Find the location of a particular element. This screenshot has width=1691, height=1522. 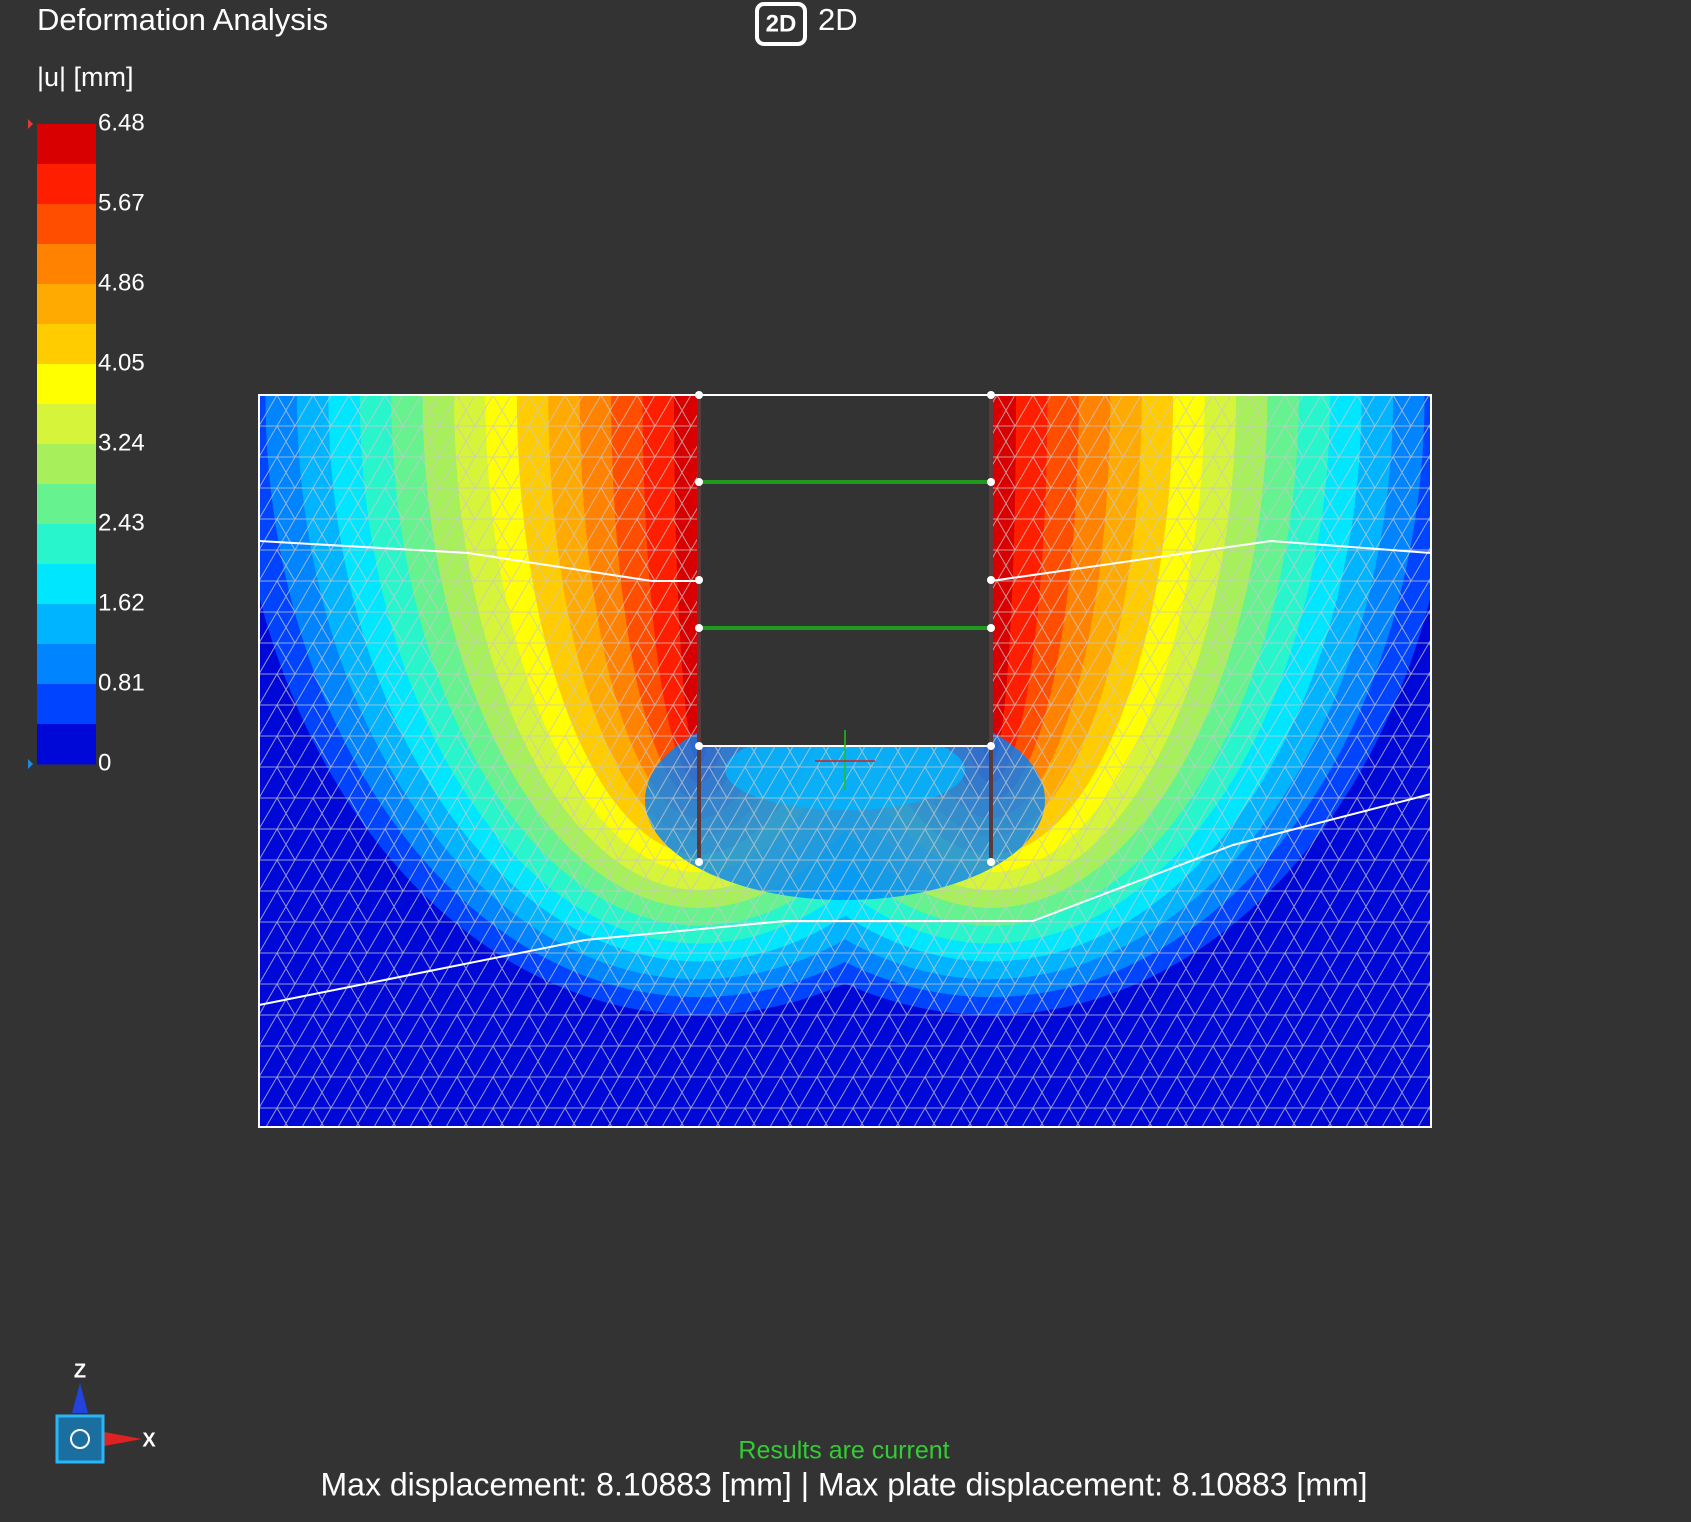

colorbar-tick-label: 1.62 is located at coordinates (121, 602).